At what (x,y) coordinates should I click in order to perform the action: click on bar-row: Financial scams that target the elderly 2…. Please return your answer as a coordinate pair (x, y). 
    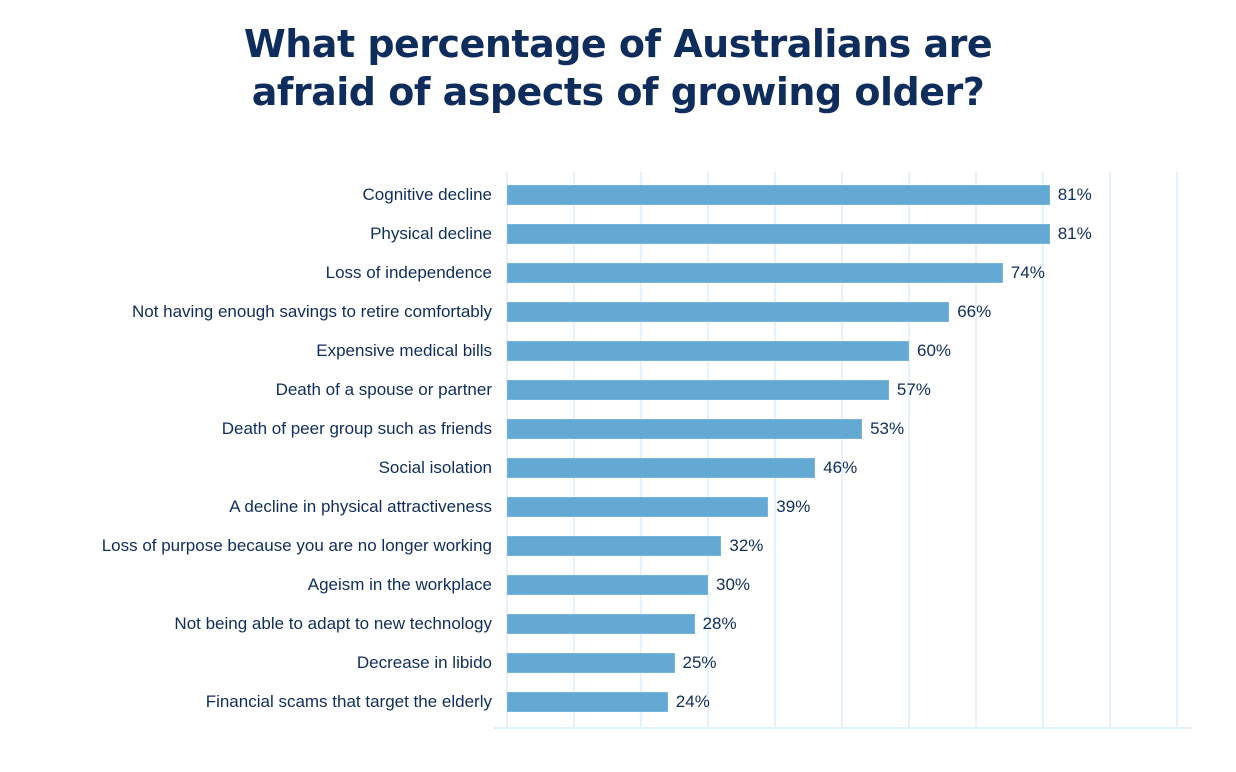
    Looking at the image, I should click on (618, 702).